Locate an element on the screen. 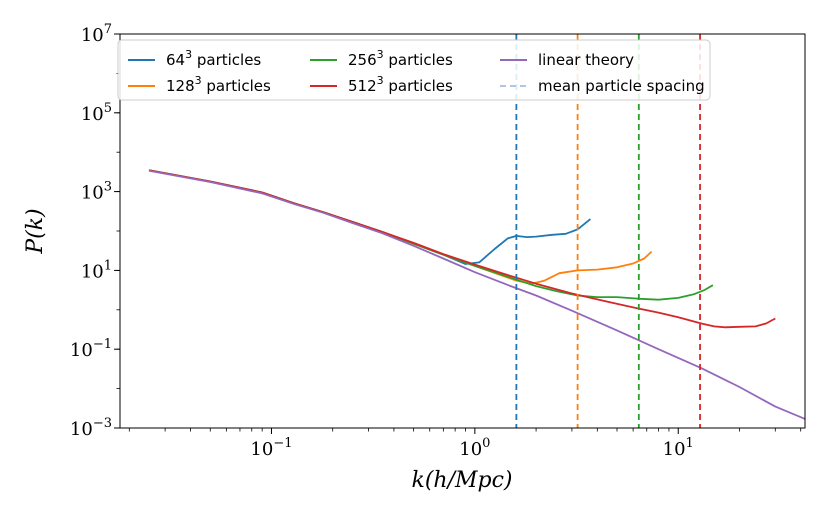  legend-label: mean particle spacing is located at coordinates (621, 86).